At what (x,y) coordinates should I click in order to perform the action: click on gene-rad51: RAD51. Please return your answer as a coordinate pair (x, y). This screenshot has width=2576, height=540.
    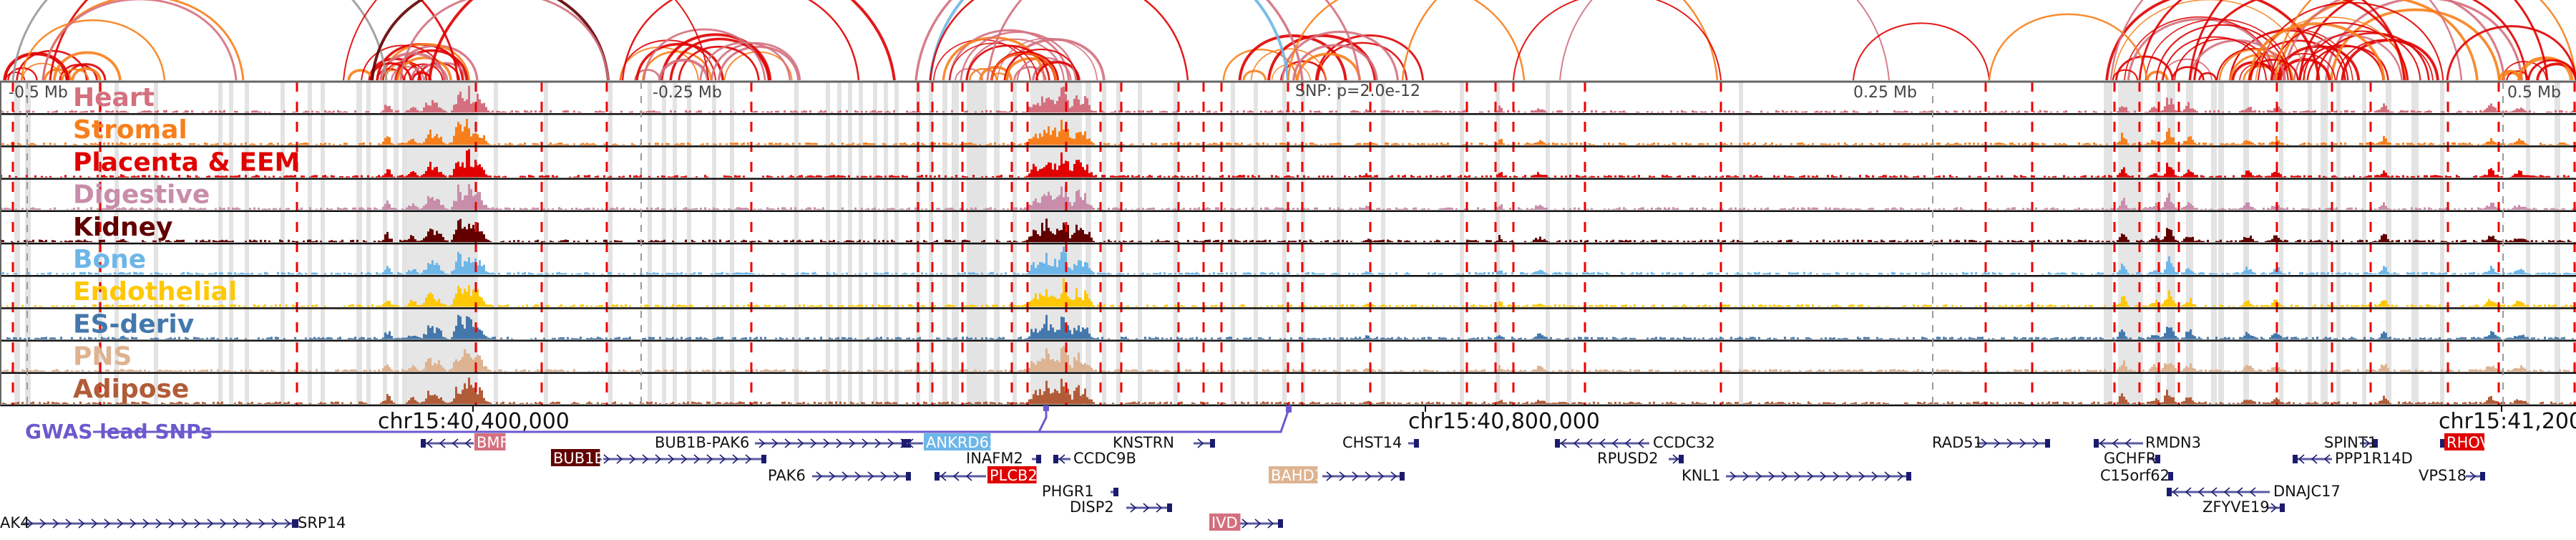
    Looking at the image, I should click on (1991, 443).